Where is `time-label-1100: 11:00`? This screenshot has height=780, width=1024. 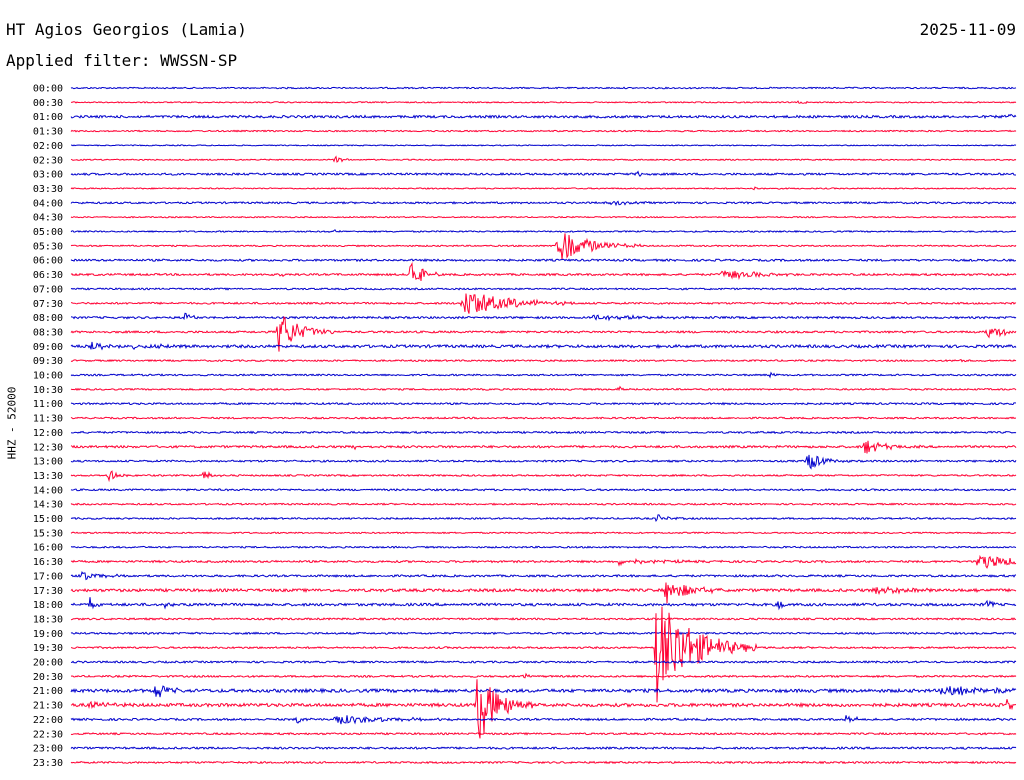
time-label-1100: 11:00 is located at coordinates (48, 404).